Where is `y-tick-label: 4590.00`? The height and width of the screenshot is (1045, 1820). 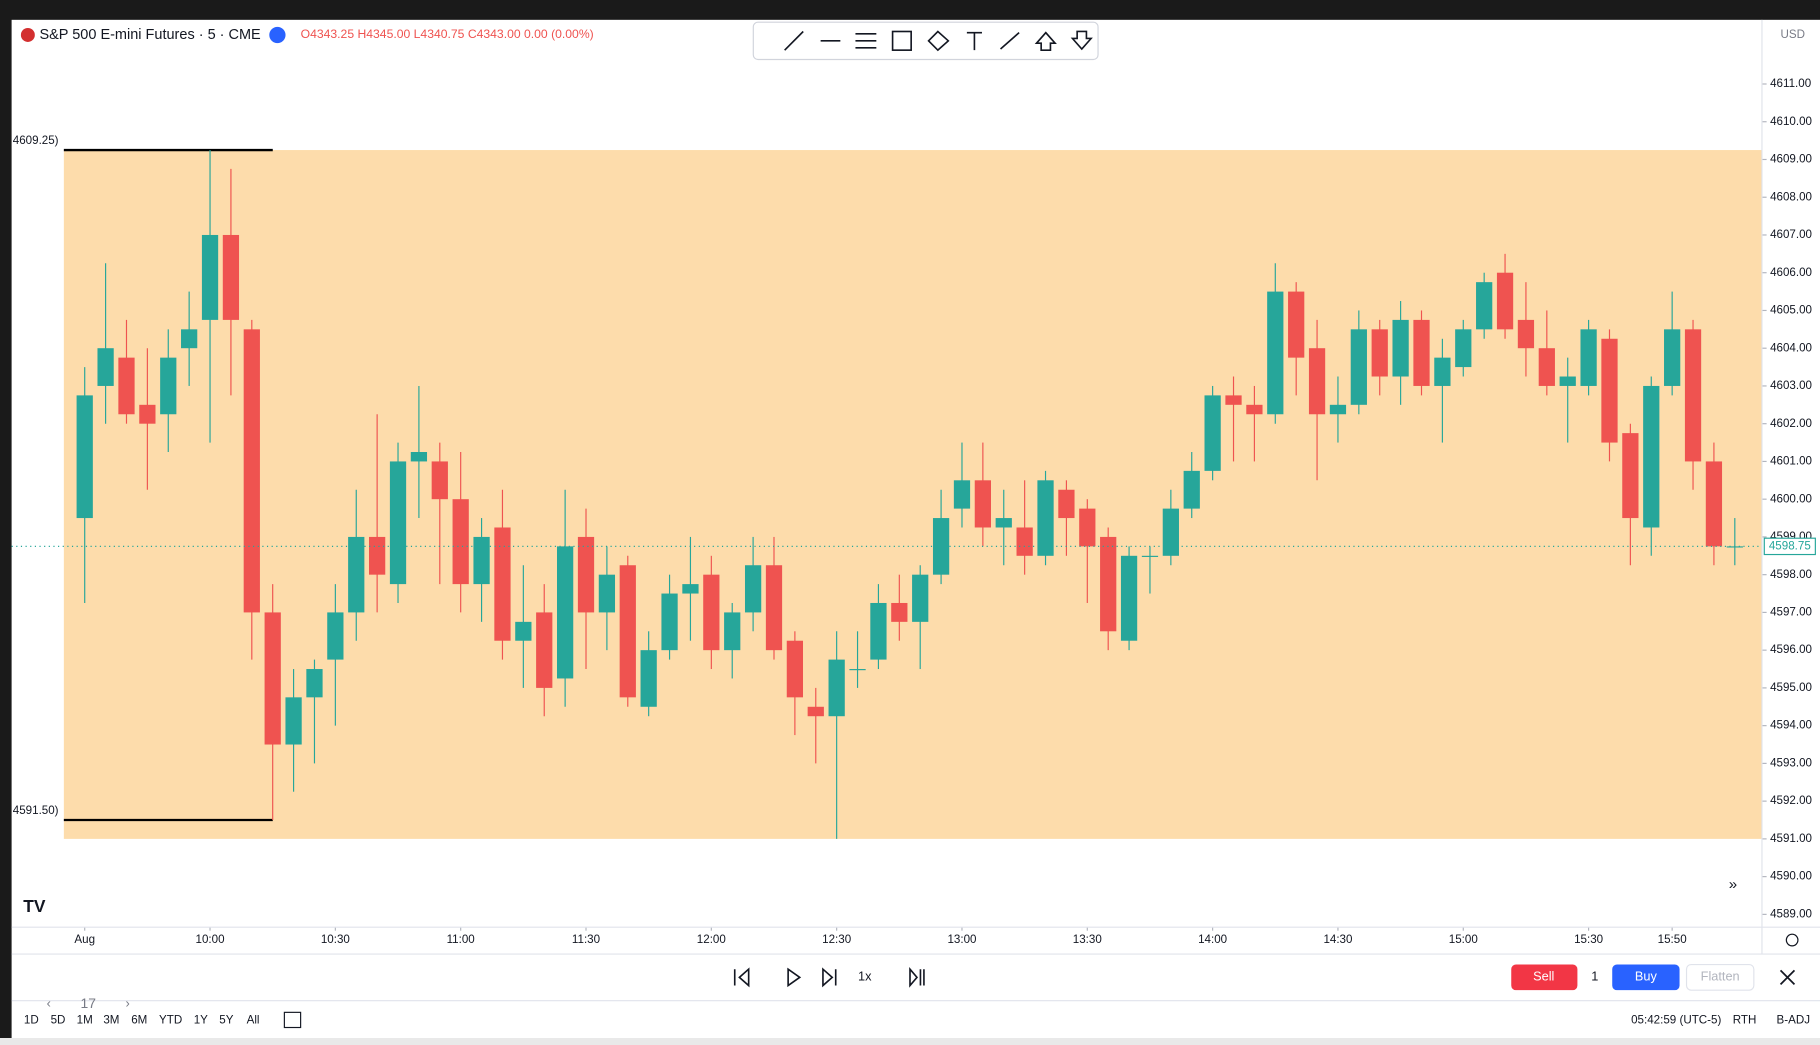
y-tick-label: 4590.00 is located at coordinates (1791, 876).